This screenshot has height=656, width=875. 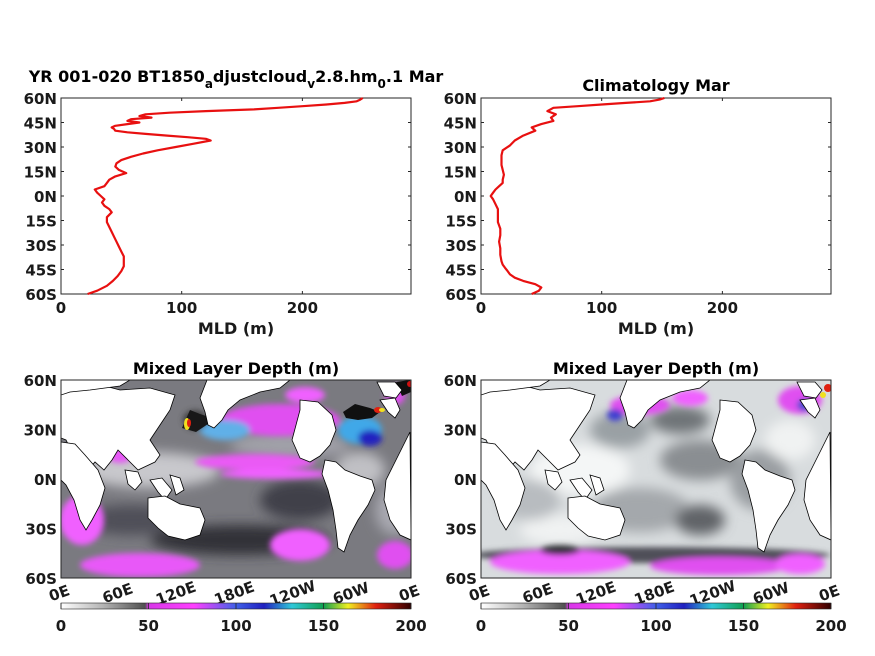 What do you see at coordinates (655, 85) in the screenshot?
I see `panel-title-climatology: Climatology Mar` at bounding box center [655, 85].